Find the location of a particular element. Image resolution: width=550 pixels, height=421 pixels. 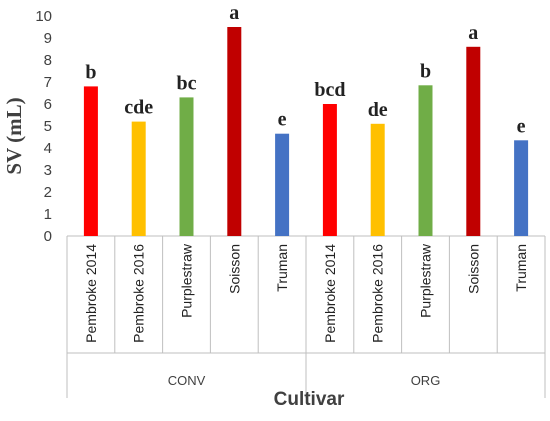

significance-letter: bc is located at coordinates (187, 83).